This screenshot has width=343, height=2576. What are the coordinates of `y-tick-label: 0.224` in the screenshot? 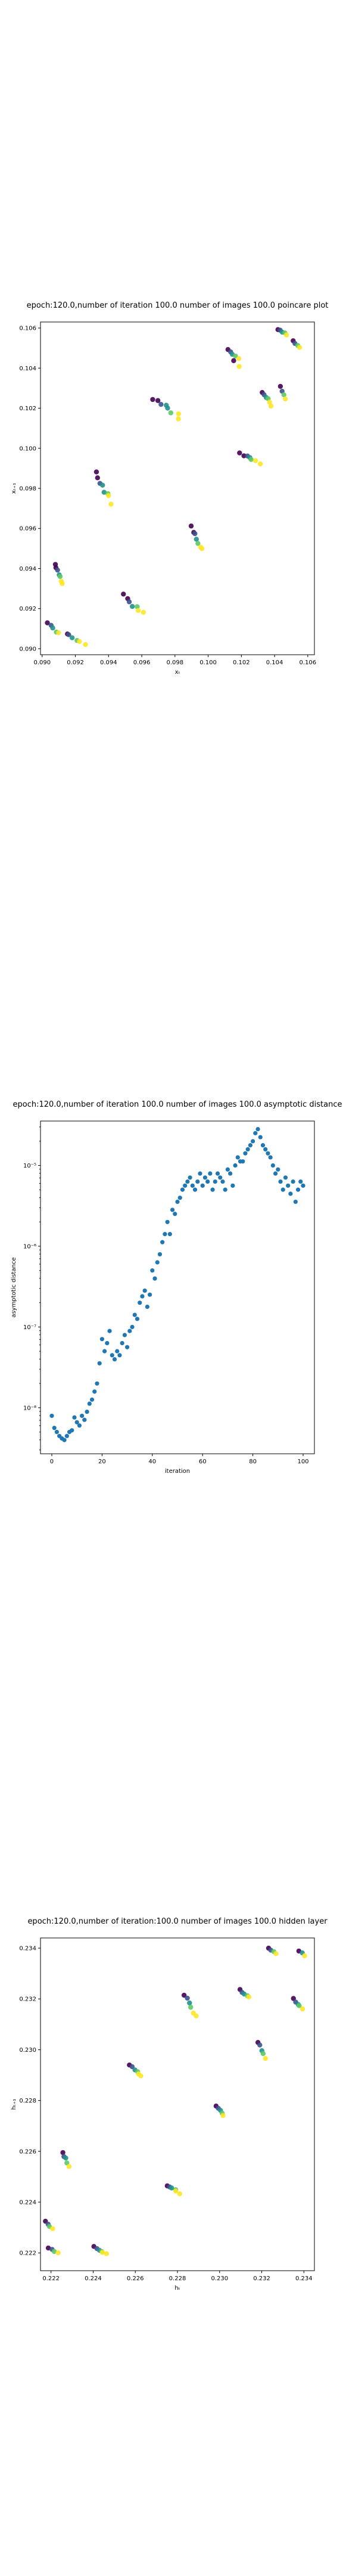 It's located at (28, 2202).